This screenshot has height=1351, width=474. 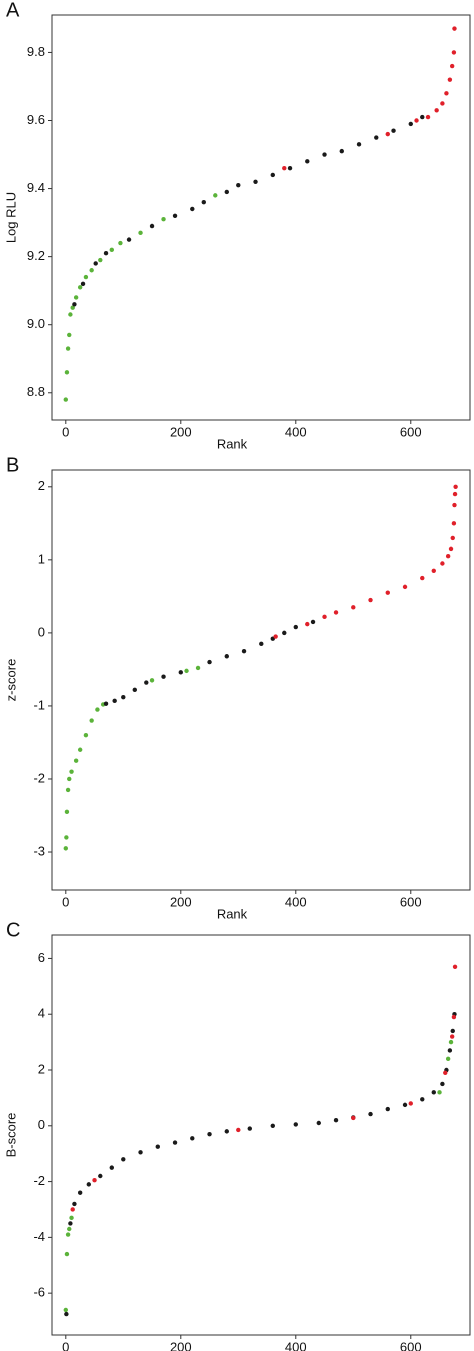 I want to click on y-tick-label: 6, so click(x=41, y=957).